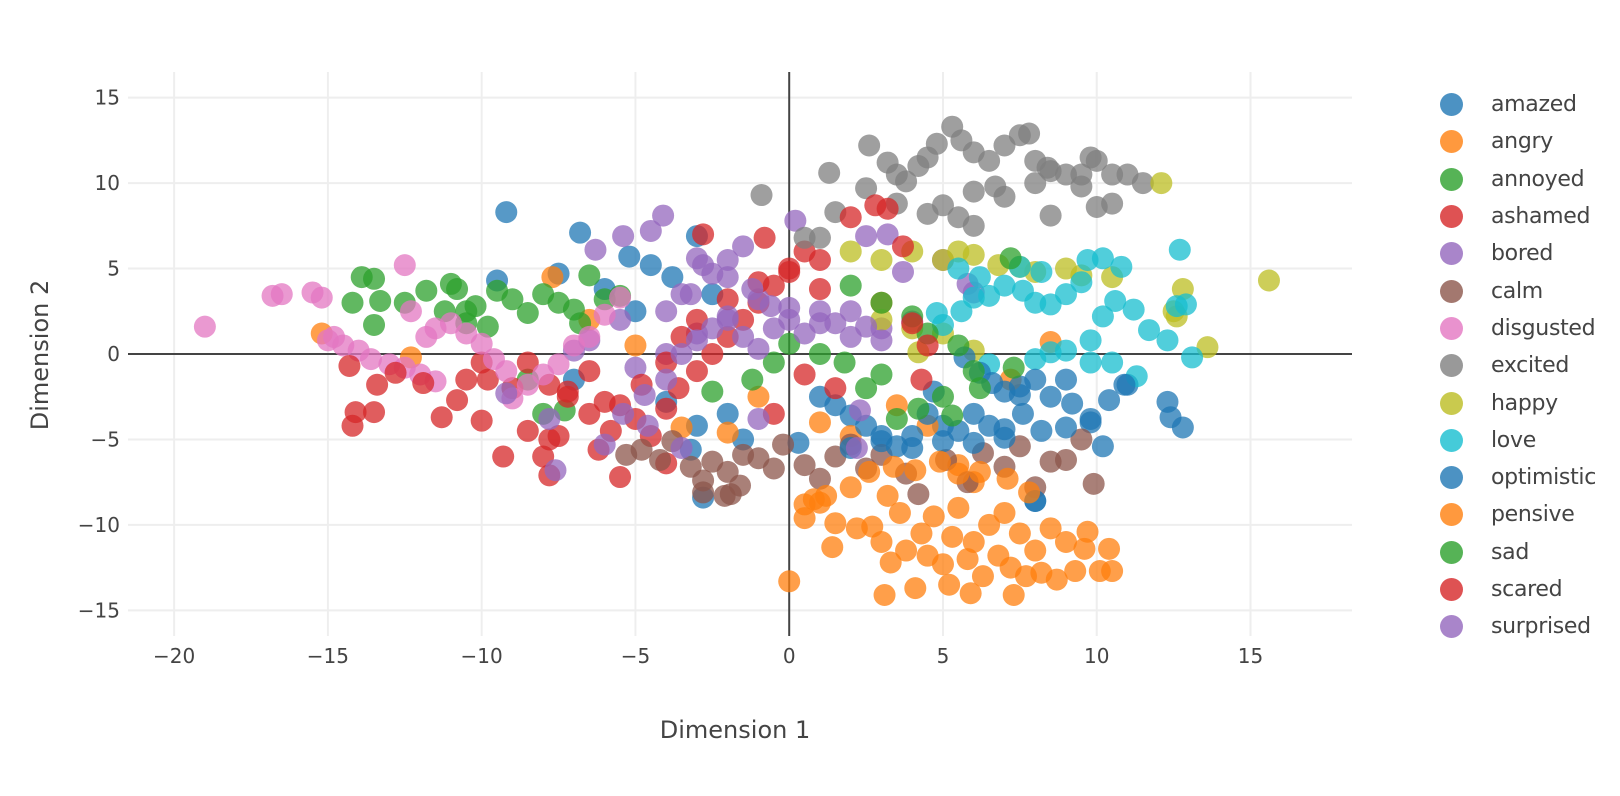 The height and width of the screenshot is (796, 1620). What do you see at coordinates (1518, 216) in the screenshot?
I see `legend-item-ashamed: ashamed` at bounding box center [1518, 216].